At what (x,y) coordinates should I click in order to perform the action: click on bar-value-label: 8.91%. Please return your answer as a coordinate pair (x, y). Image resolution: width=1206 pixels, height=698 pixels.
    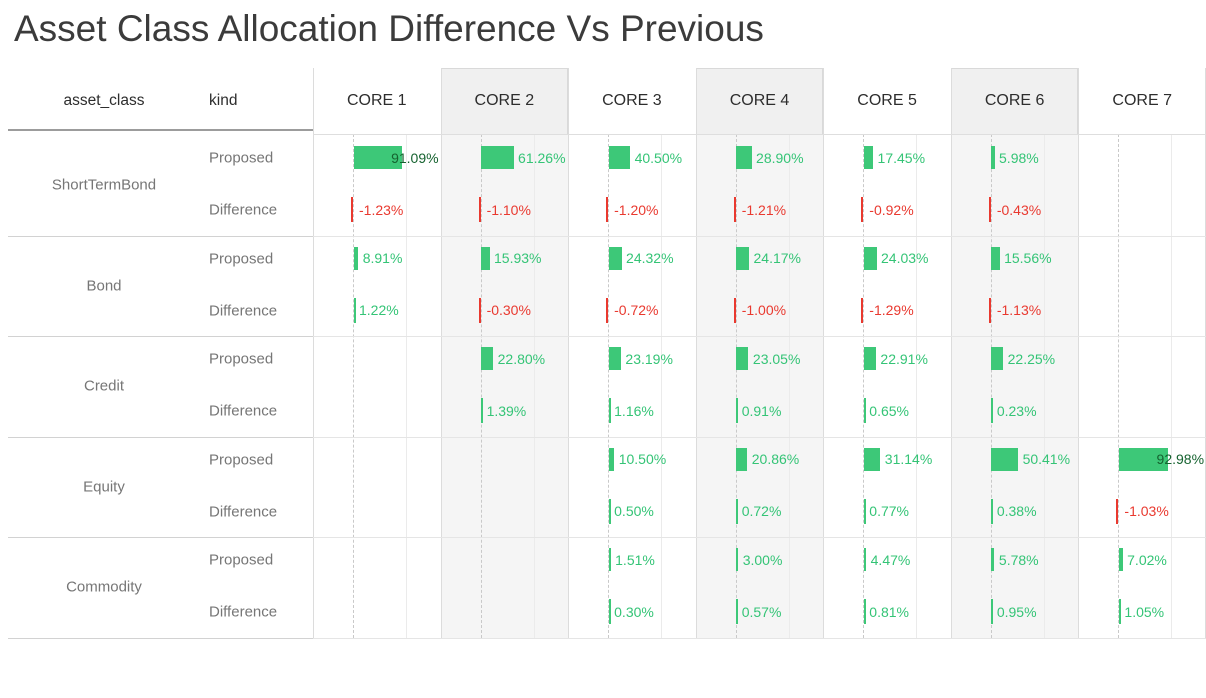
    Looking at the image, I should click on (382, 258).